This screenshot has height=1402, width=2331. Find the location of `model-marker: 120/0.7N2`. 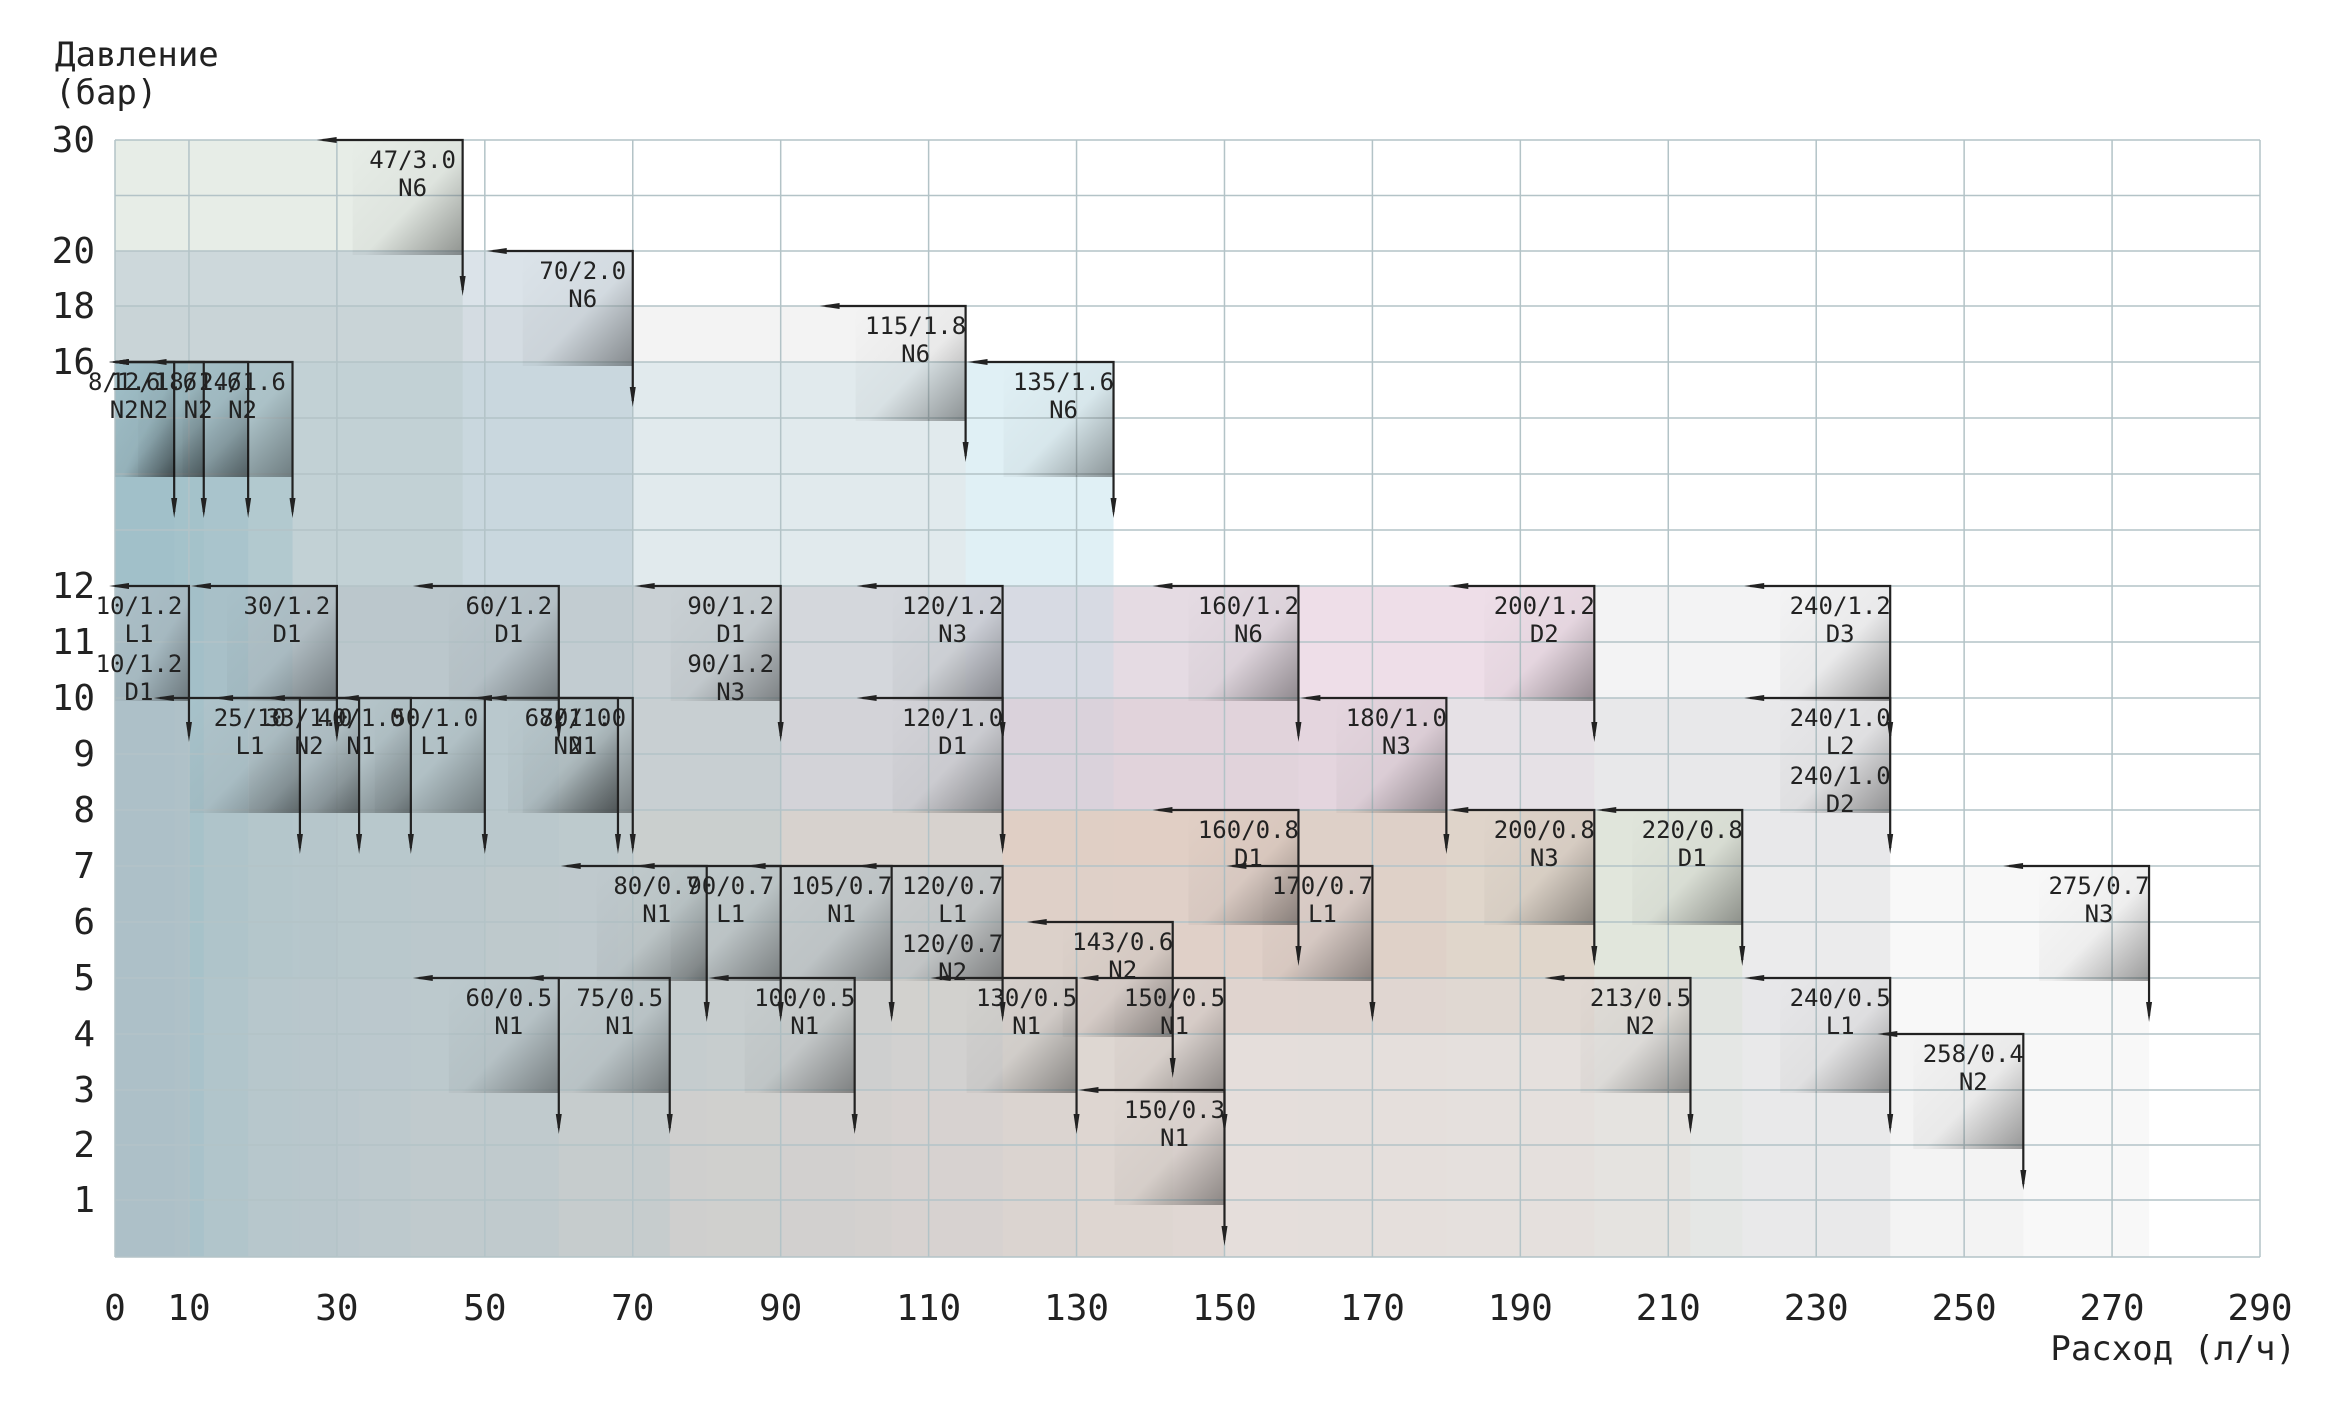

model-marker: 120/0.7N2 is located at coordinates (952, 958).